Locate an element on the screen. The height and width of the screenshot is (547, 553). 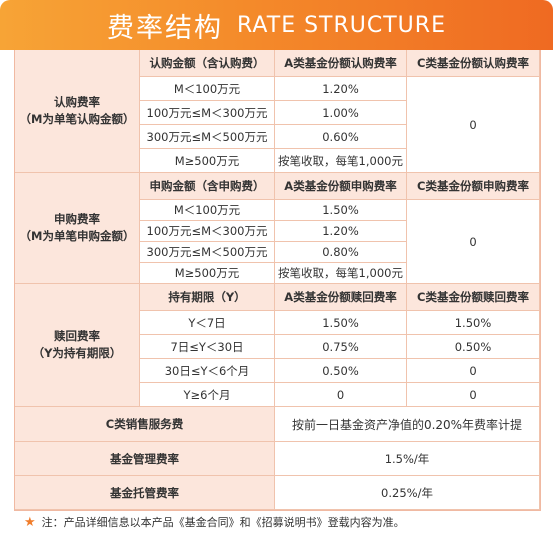
custody-fee-label: 基金托管费率 is located at coordinates (145, 493).